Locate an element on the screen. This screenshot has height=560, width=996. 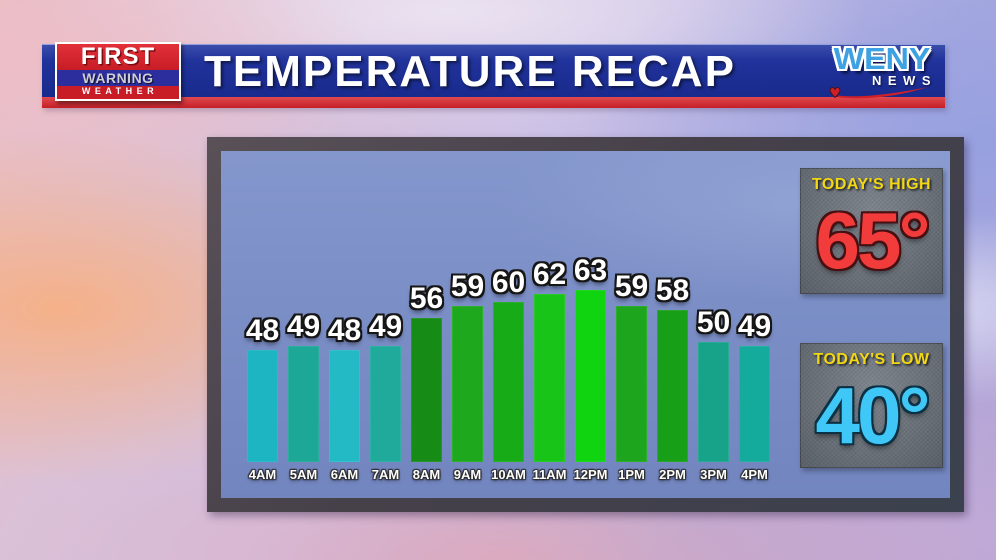
temp-bar-column: 56 is located at coordinates (426, 372).